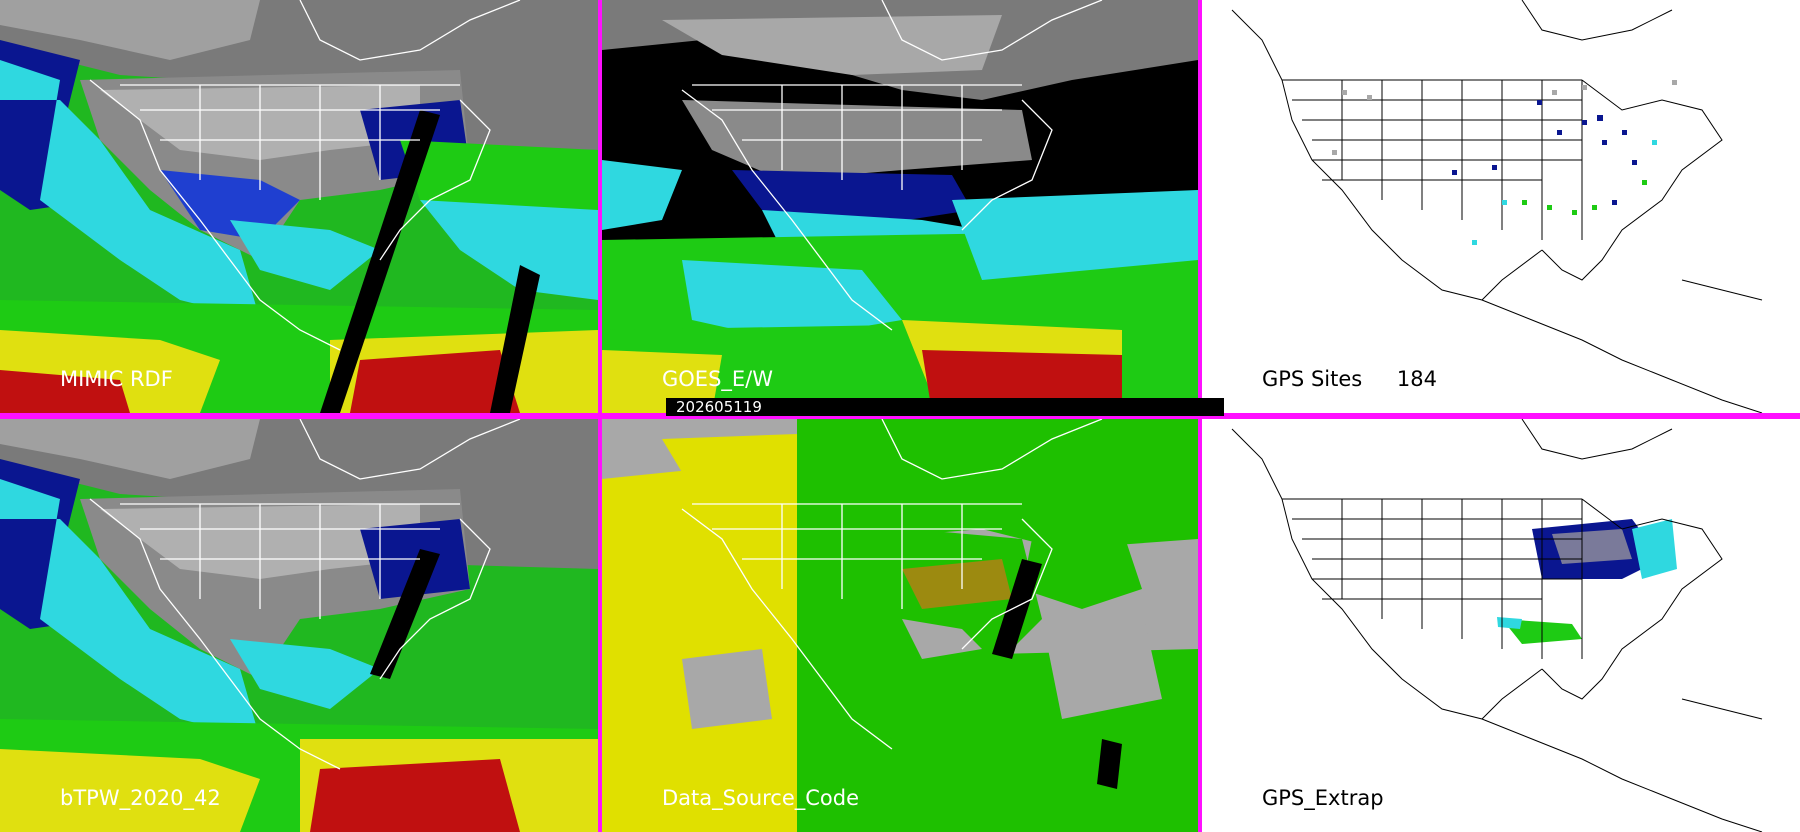  Describe the element at coordinates (1312, 379) in the screenshot. I see `gps-sites-title: GPS Sites` at that location.